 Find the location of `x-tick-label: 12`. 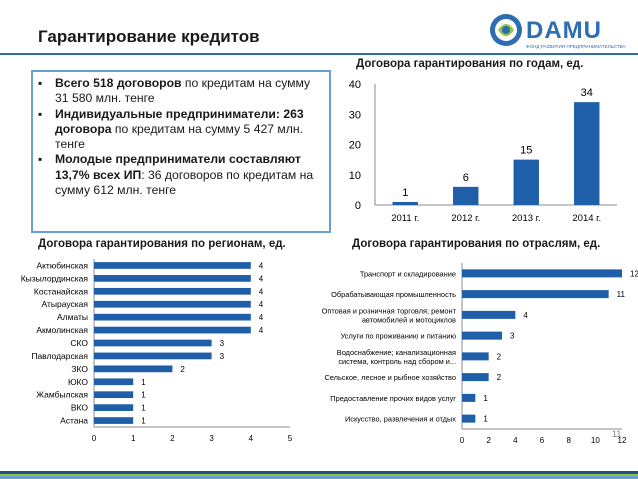

x-tick-label: 12 is located at coordinates (622, 440).